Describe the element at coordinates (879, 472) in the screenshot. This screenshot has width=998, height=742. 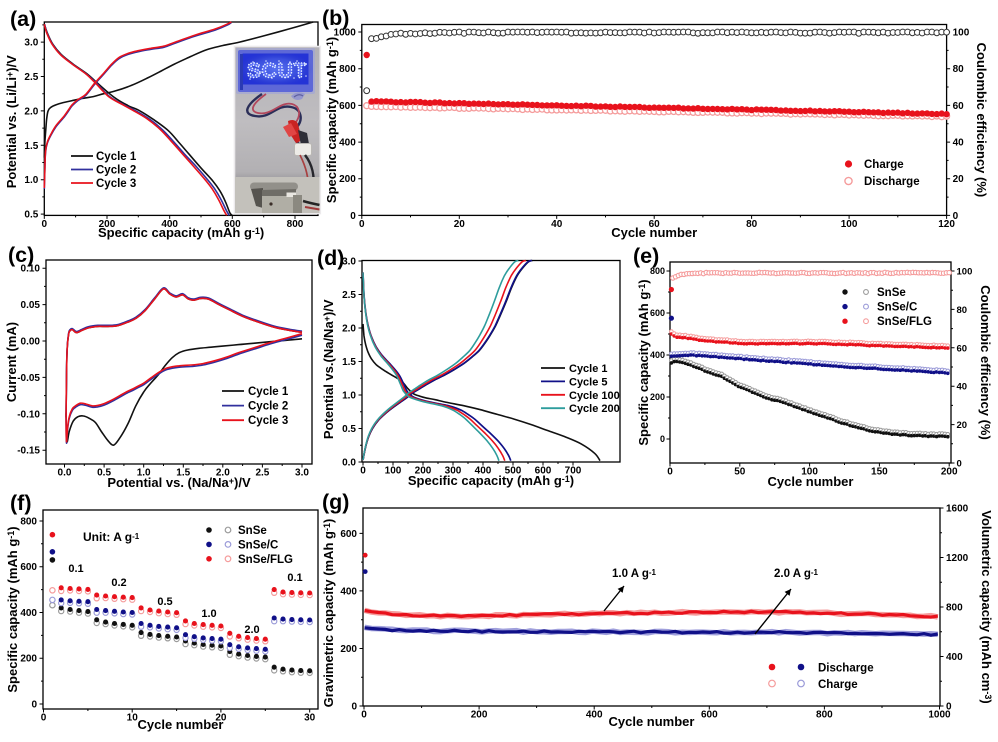
I see `svg-text: 150` at that location.